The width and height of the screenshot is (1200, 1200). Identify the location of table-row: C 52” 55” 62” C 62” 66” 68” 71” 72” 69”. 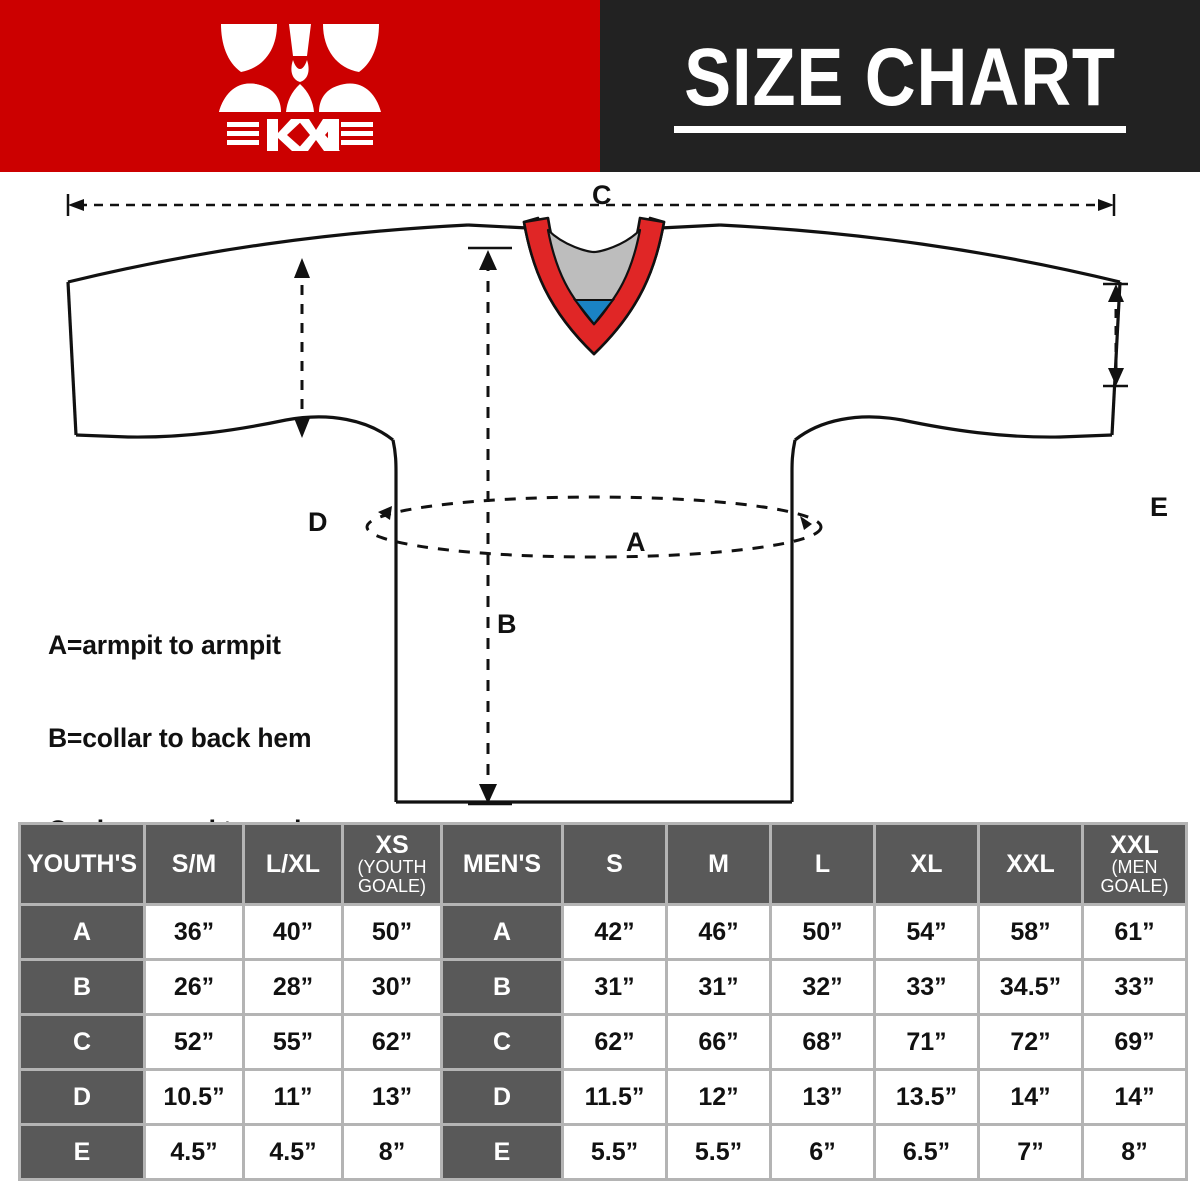
(603, 1042).